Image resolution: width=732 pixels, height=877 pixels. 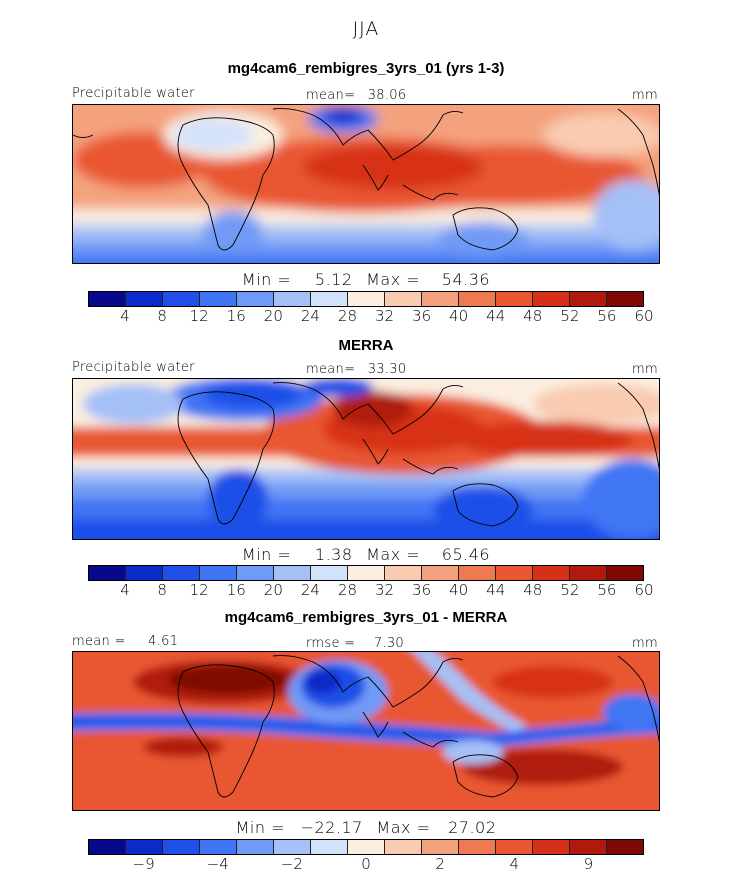 I want to click on panel-3-rmse-value: 7.30, so click(x=388, y=643).